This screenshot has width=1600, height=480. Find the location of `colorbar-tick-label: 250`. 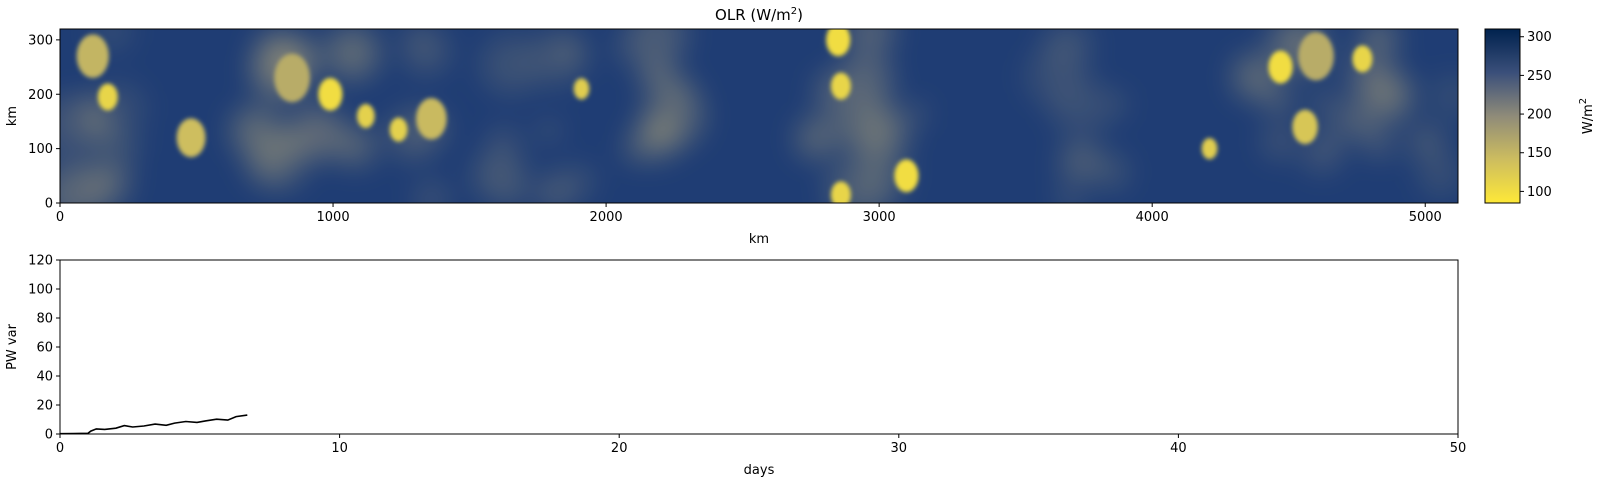

colorbar-tick-label: 250 is located at coordinates (1539, 76).